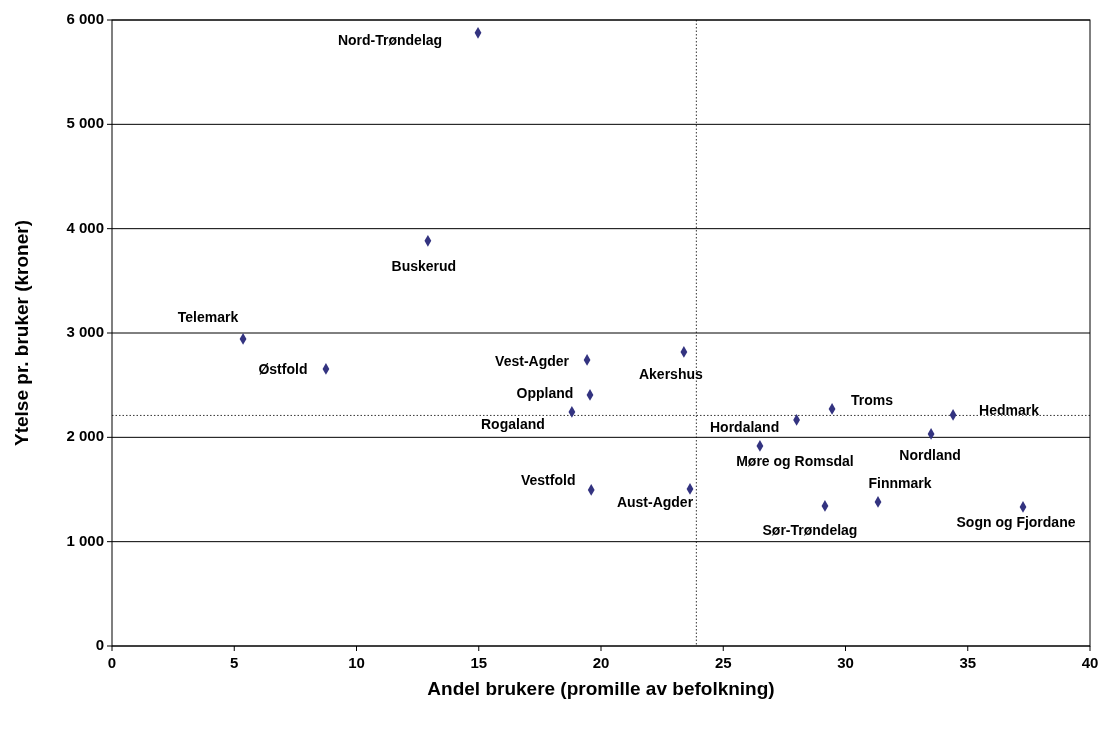 This screenshot has width=1103, height=729. I want to click on x-tick-label: 30, so click(845, 662).